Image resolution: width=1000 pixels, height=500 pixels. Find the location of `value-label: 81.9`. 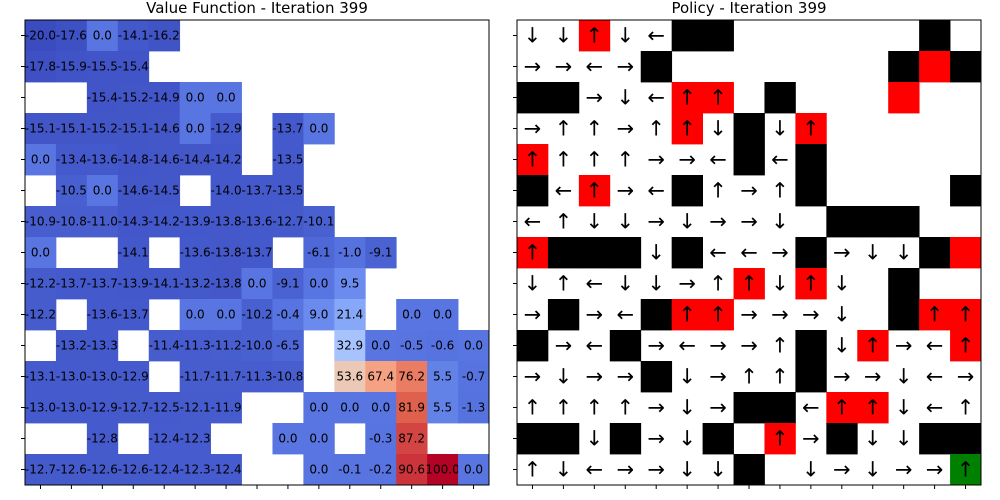

value-label: 81.9 is located at coordinates (411, 408).